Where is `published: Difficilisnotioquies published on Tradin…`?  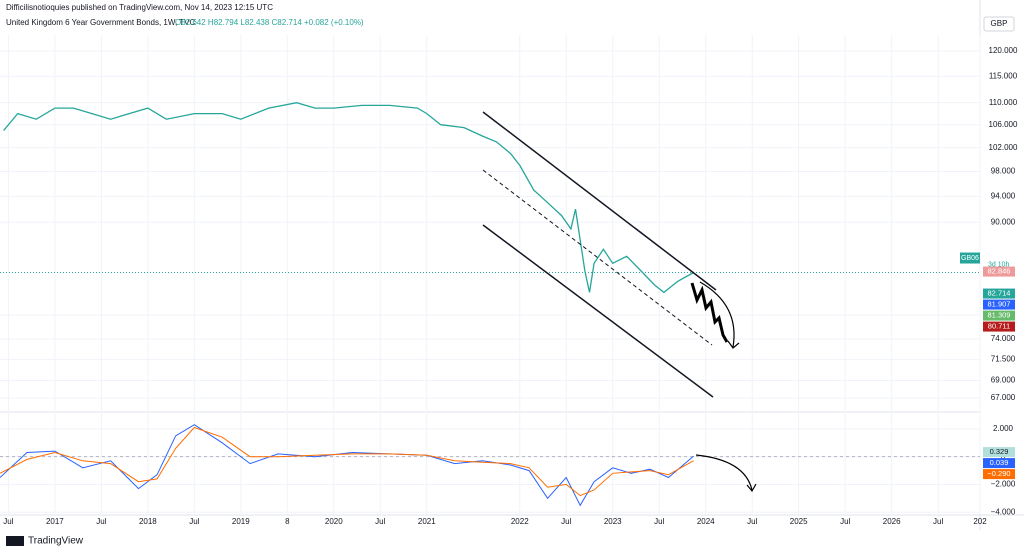 published: Difficilisnotioquies published on Tradin… is located at coordinates (139, 7).